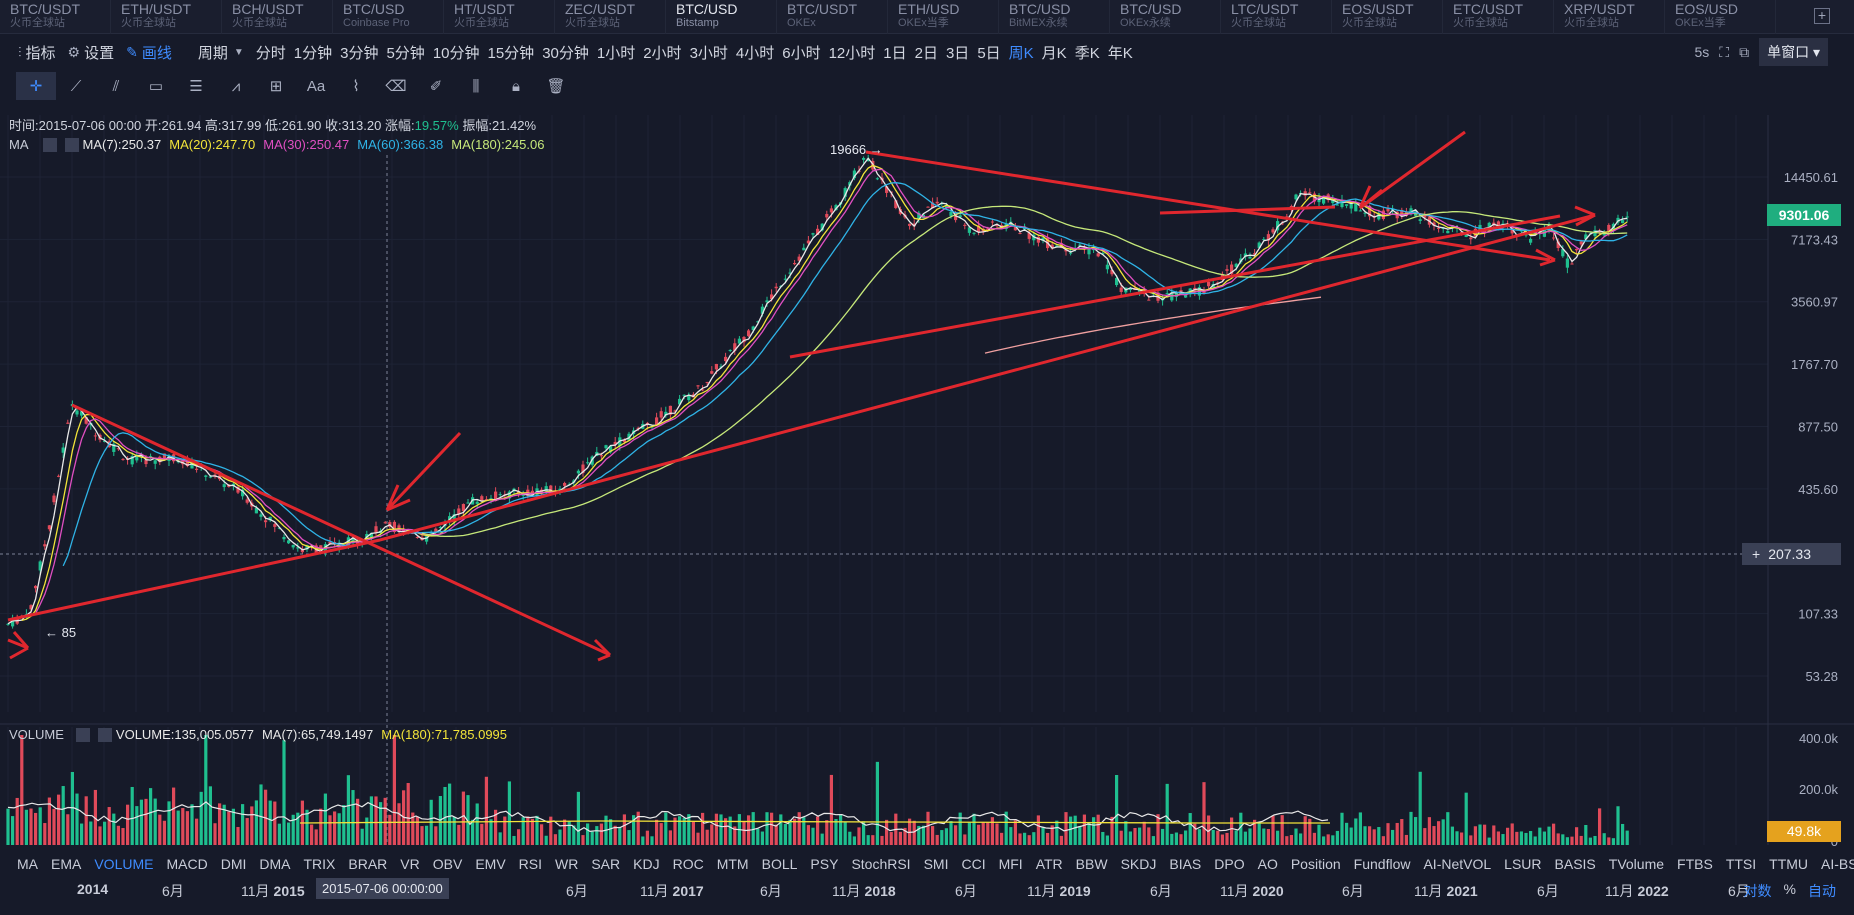 The width and height of the screenshot is (1854, 915). Describe the element at coordinates (356, 86) in the screenshot. I see `brush-tool-icon: ⌇` at that location.